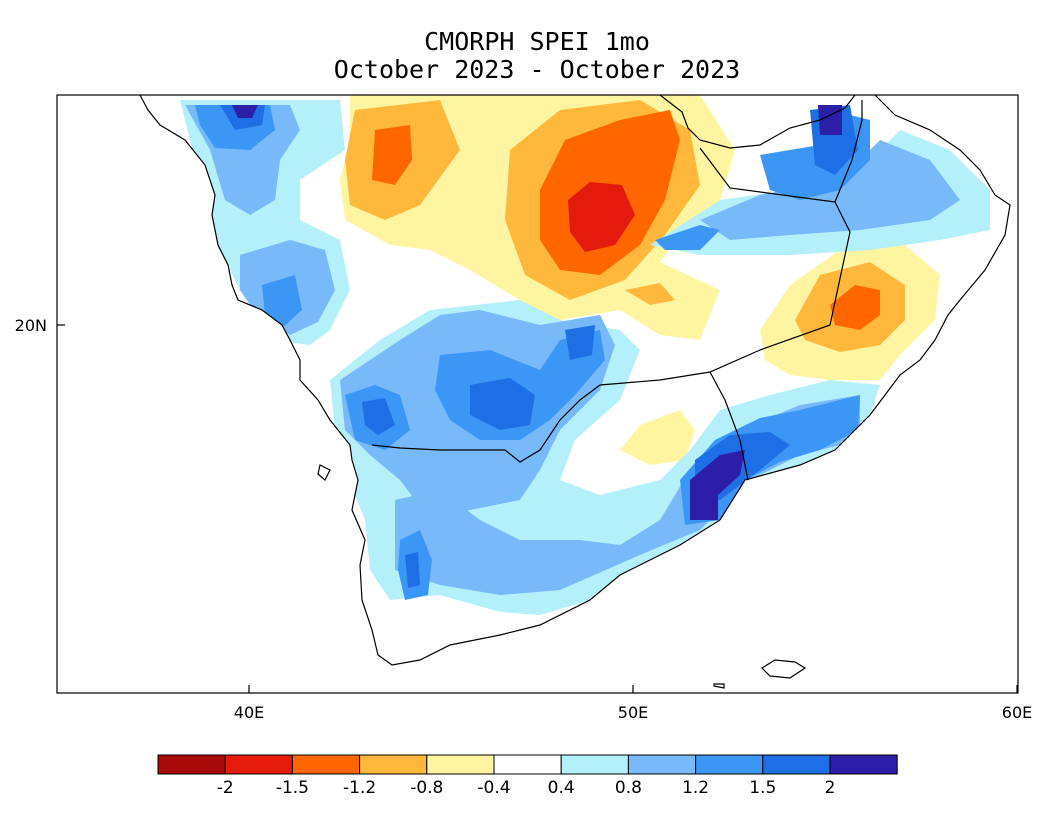  I want to click on color-bar-label: -1.2, so click(359, 788).